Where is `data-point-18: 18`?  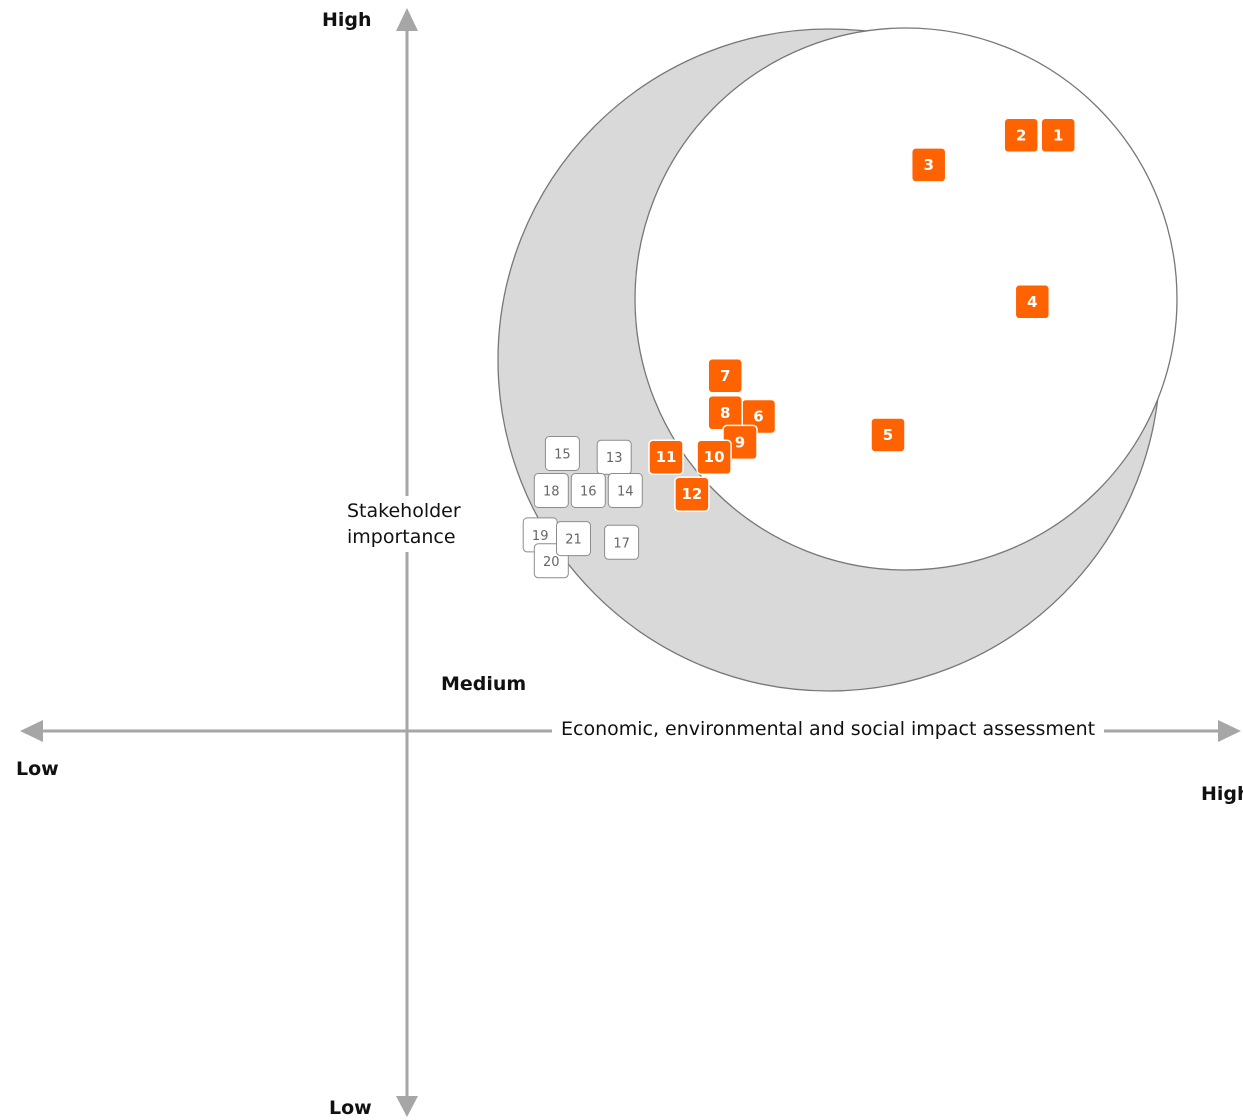
data-point-18: 18 is located at coordinates (551, 490).